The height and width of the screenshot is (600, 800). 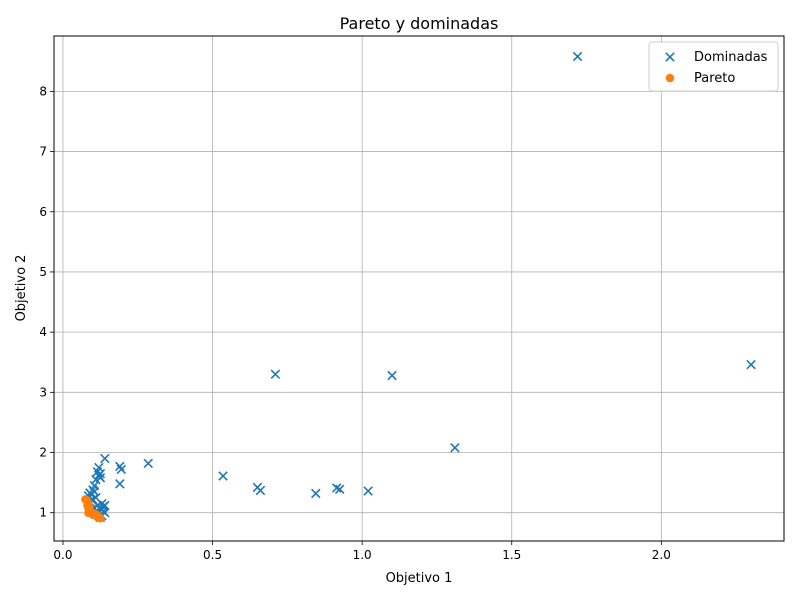 I want to click on x-tick-label: 2.0, so click(x=661, y=555).